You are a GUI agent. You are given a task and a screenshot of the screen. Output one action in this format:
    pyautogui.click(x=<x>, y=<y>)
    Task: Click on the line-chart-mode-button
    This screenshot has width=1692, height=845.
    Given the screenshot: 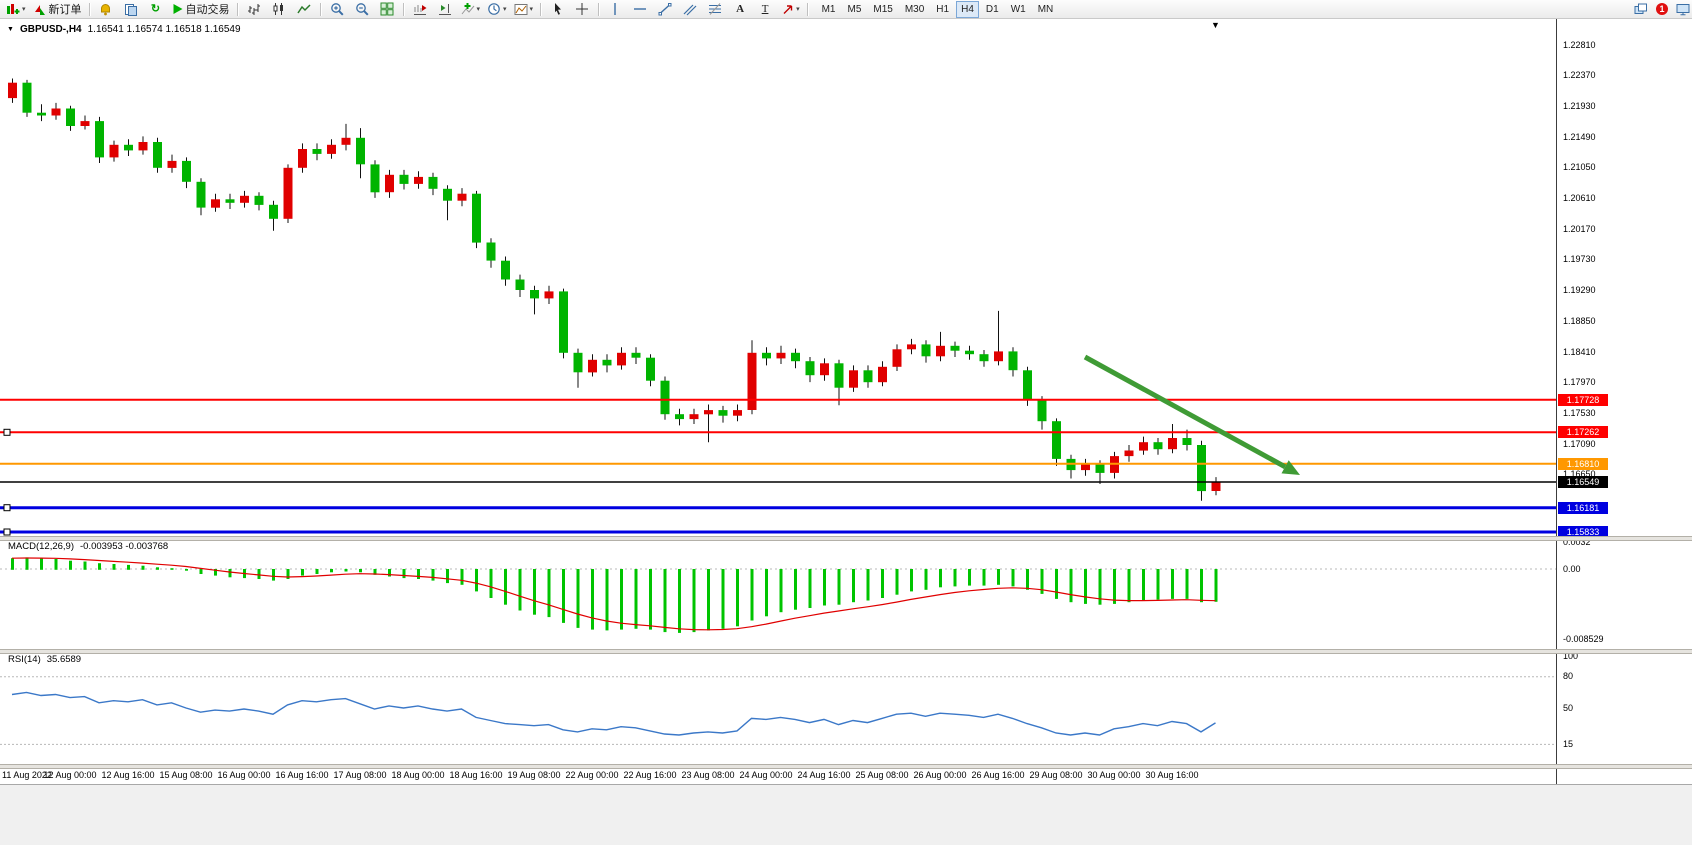 What is the action you would take?
    pyautogui.click(x=304, y=9)
    